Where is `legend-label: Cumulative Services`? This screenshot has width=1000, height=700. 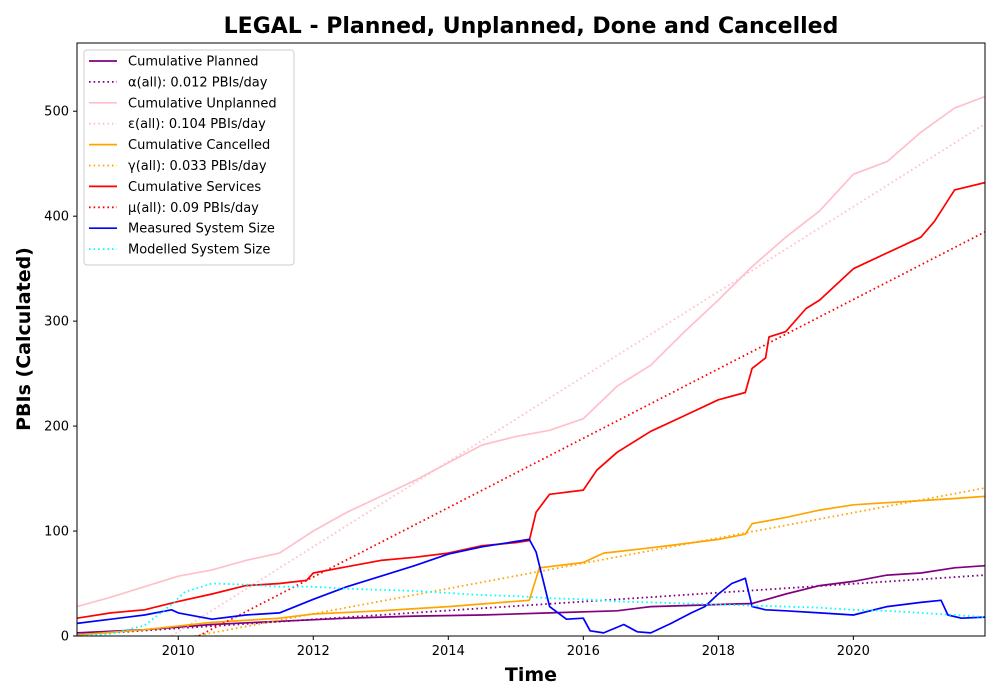 legend-label: Cumulative Services is located at coordinates (194, 187).